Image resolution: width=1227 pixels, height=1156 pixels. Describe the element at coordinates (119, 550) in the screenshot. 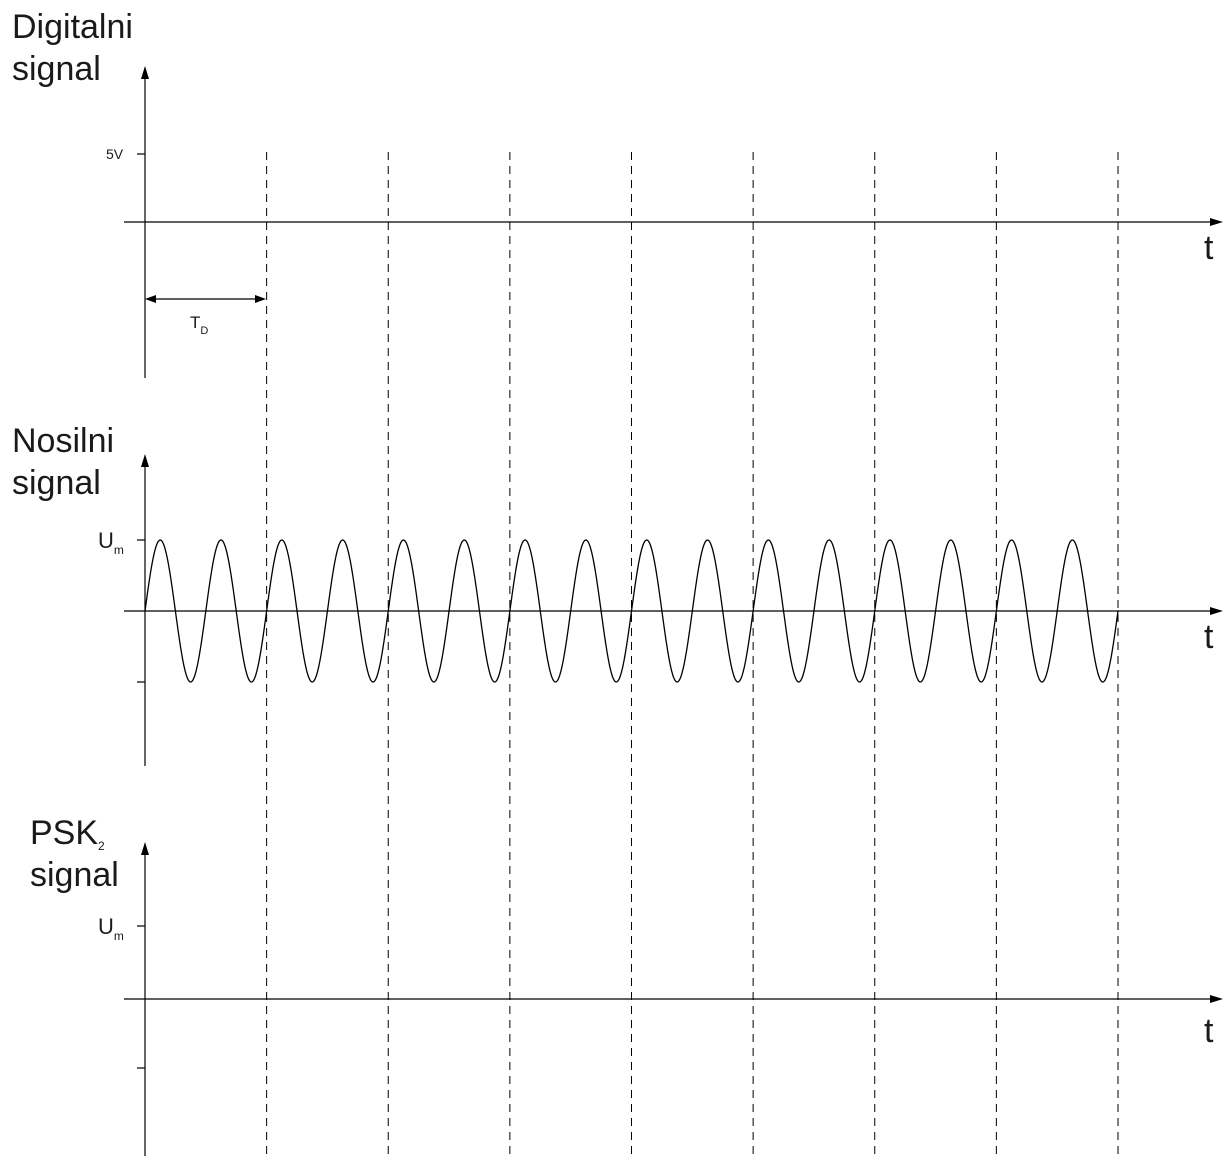

I see `carrier-um-label-sub: m` at that location.